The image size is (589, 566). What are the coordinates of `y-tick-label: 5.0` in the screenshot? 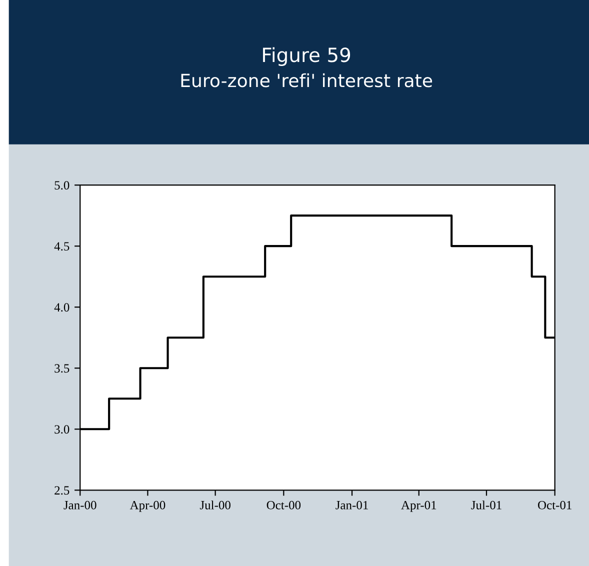 It's located at (62, 185).